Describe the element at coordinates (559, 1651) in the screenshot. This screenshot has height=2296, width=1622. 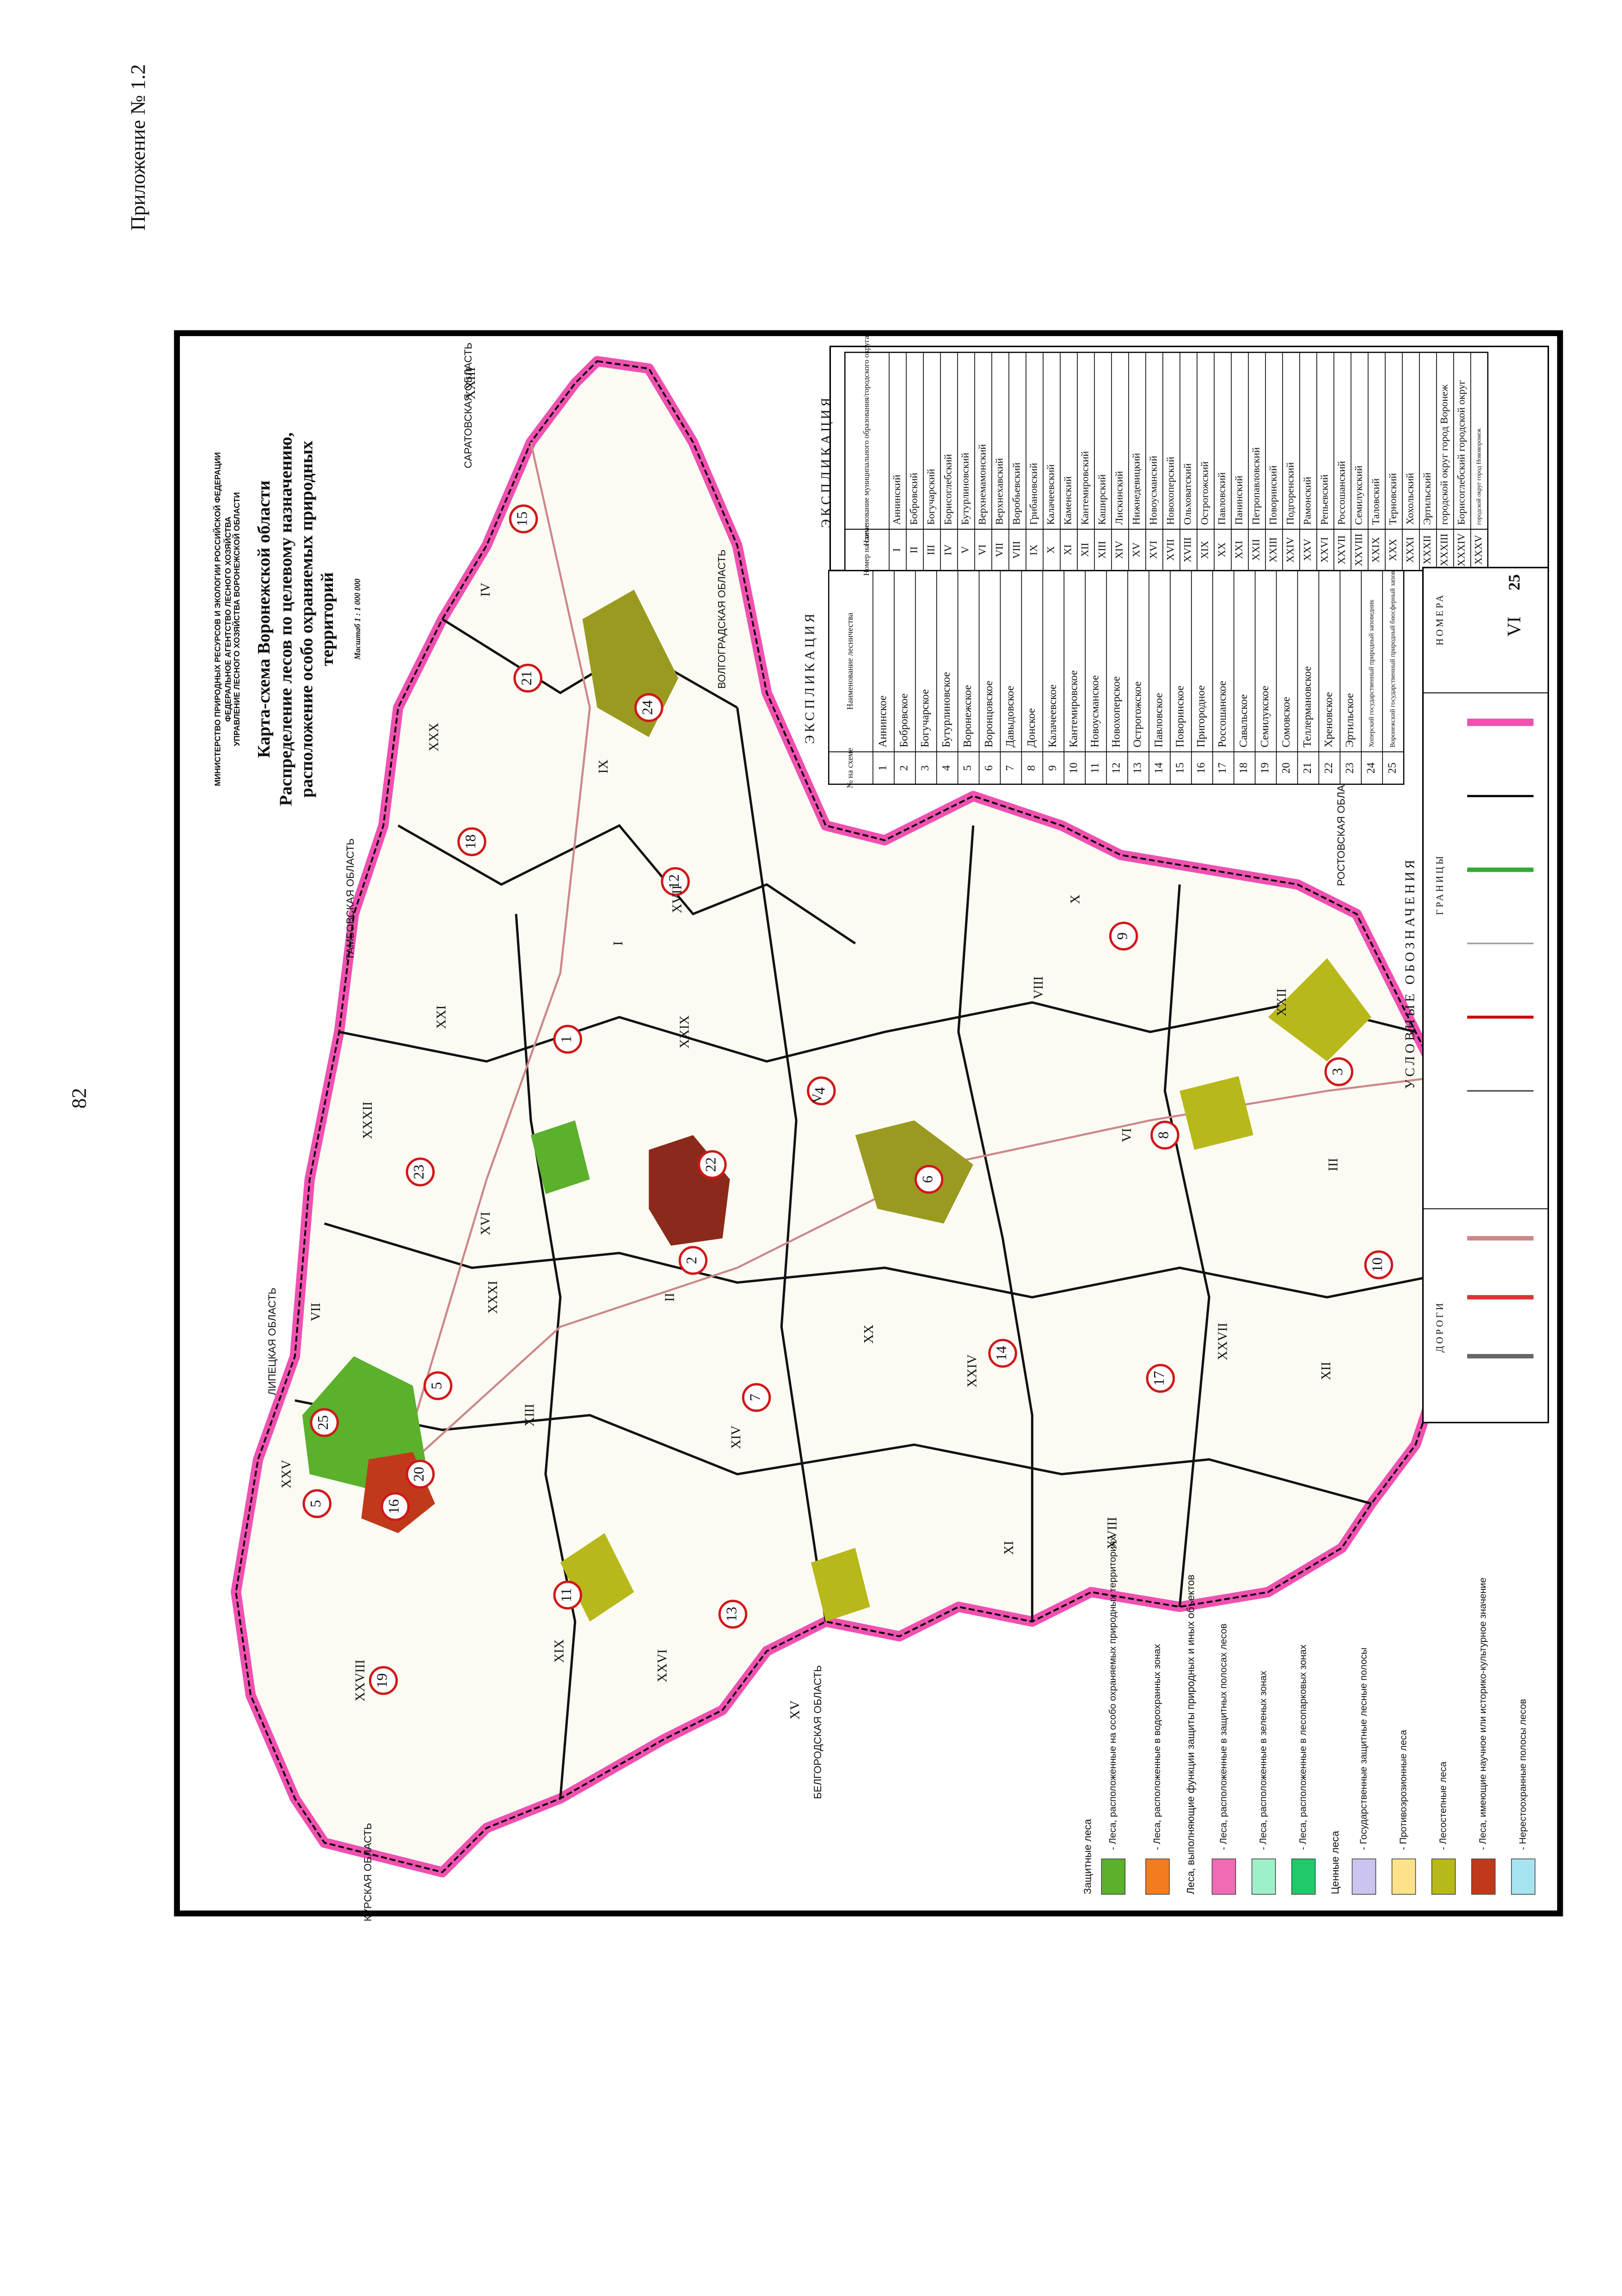
I see `district-numeral: XIX` at that location.